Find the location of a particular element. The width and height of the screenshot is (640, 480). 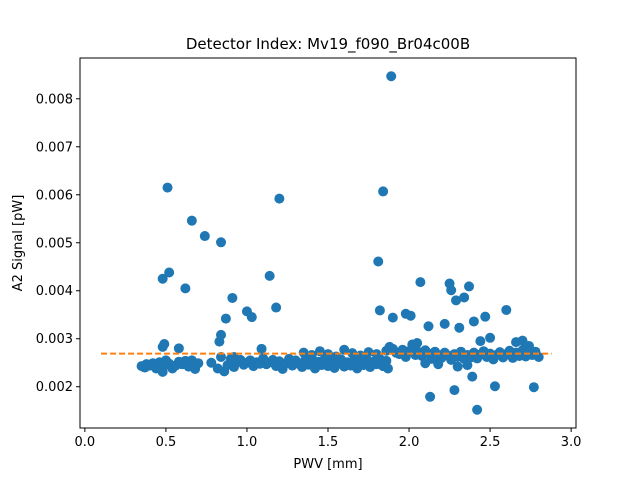

y-axis-ticks: 0.002 0.003 0.004 0.005 0.006 0.007 0.008 is located at coordinates (58, 243).